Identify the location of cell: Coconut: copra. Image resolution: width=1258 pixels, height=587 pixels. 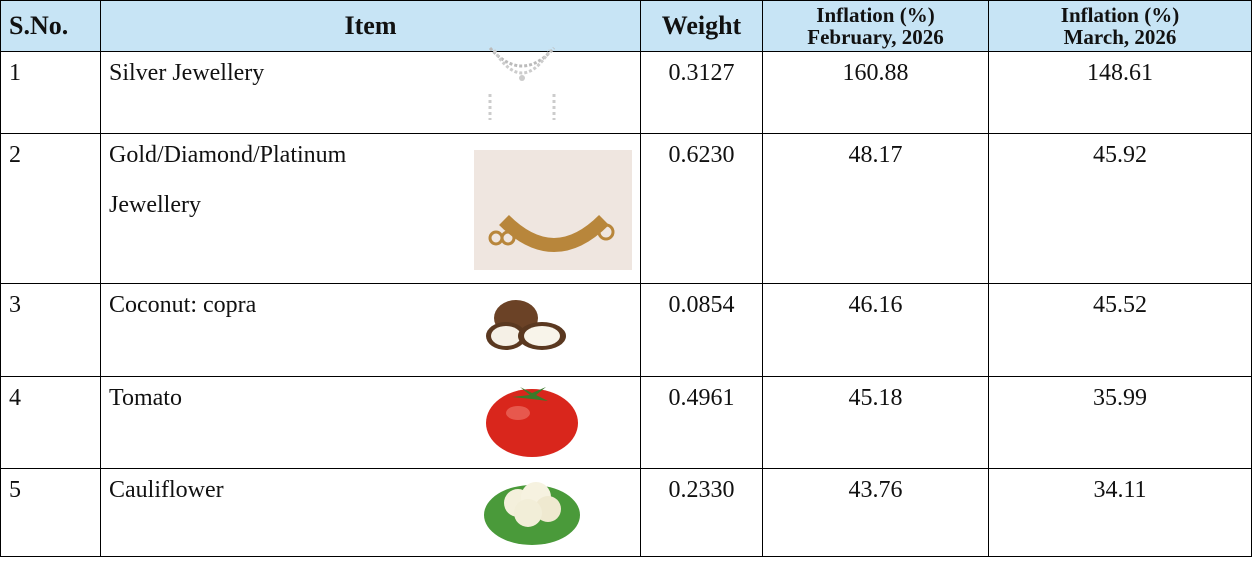
(370, 330).